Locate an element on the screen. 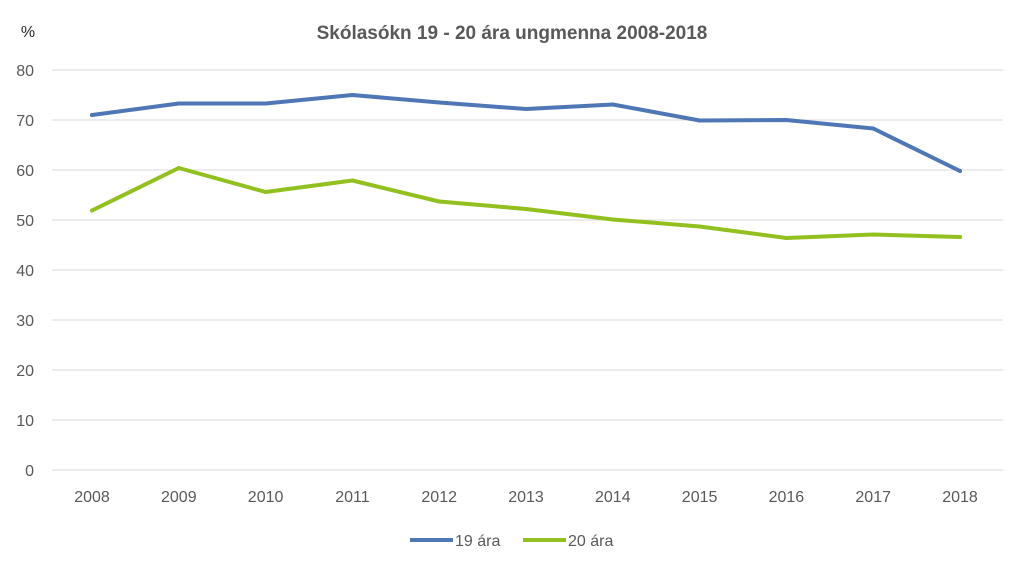 Image resolution: width=1024 pixels, height=569 pixels. x-tick-label: 2010 is located at coordinates (266, 497).